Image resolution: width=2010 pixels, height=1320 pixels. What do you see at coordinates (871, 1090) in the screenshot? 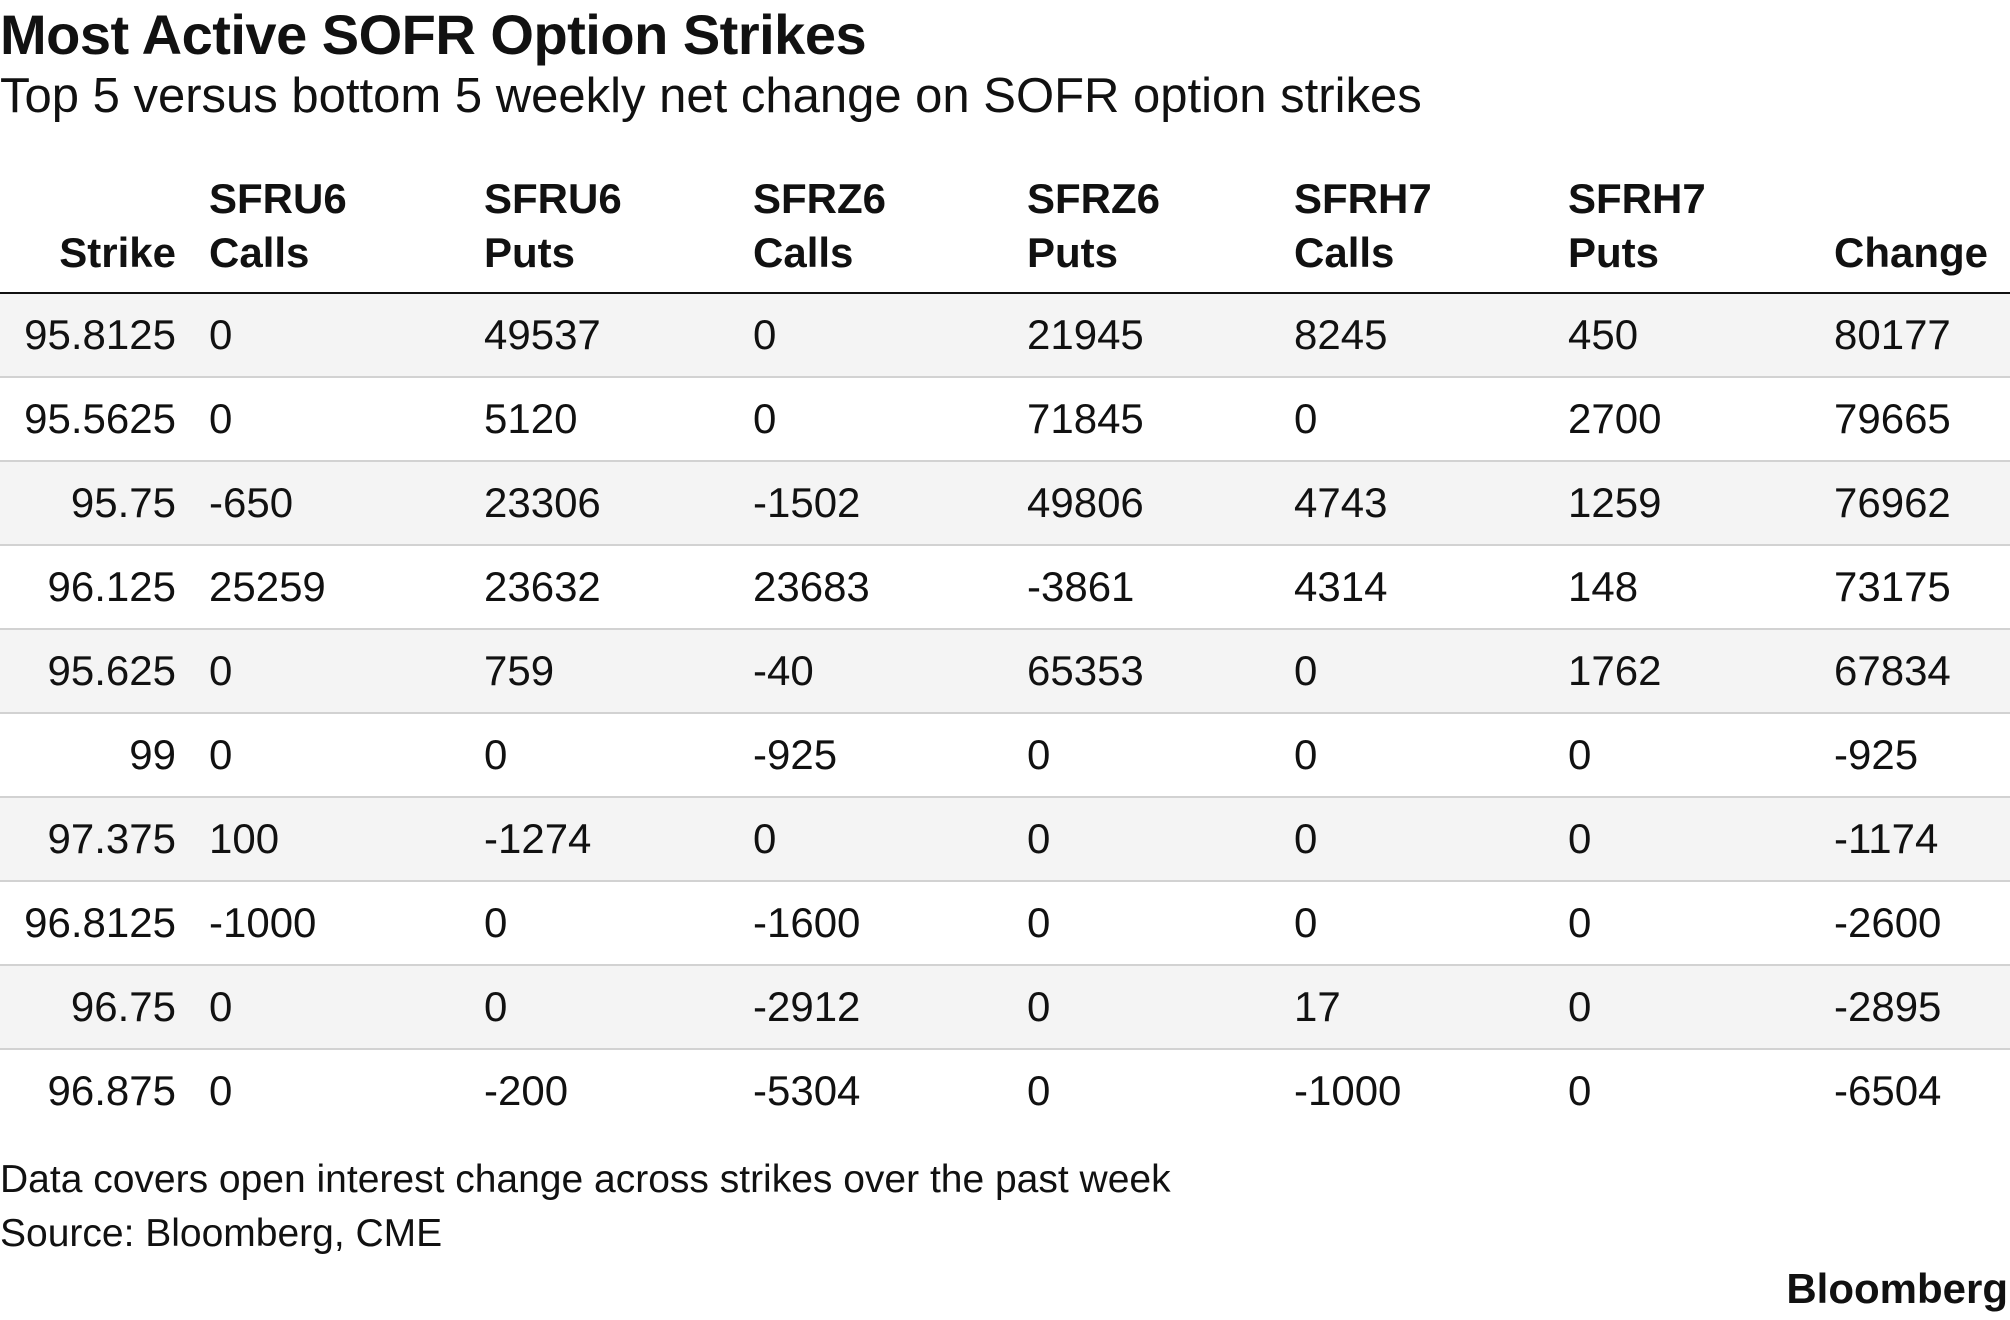
I see `table-cell: -5304` at bounding box center [871, 1090].